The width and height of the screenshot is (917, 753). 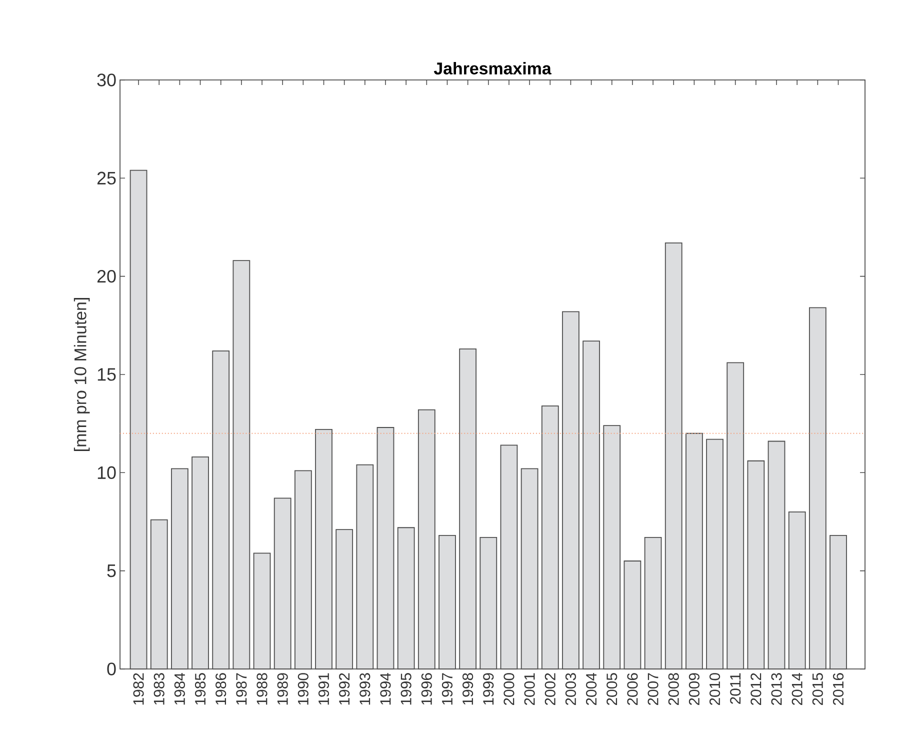 What do you see at coordinates (385, 688) in the screenshot?
I see `x-tick-label: 1994` at bounding box center [385, 688].